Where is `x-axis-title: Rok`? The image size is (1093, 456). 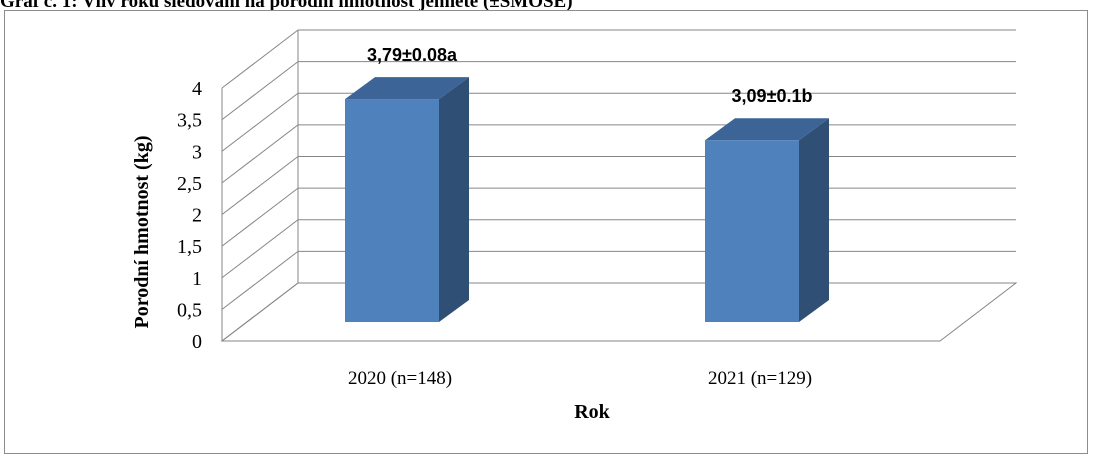 x-axis-title: Rok is located at coordinates (592, 412).